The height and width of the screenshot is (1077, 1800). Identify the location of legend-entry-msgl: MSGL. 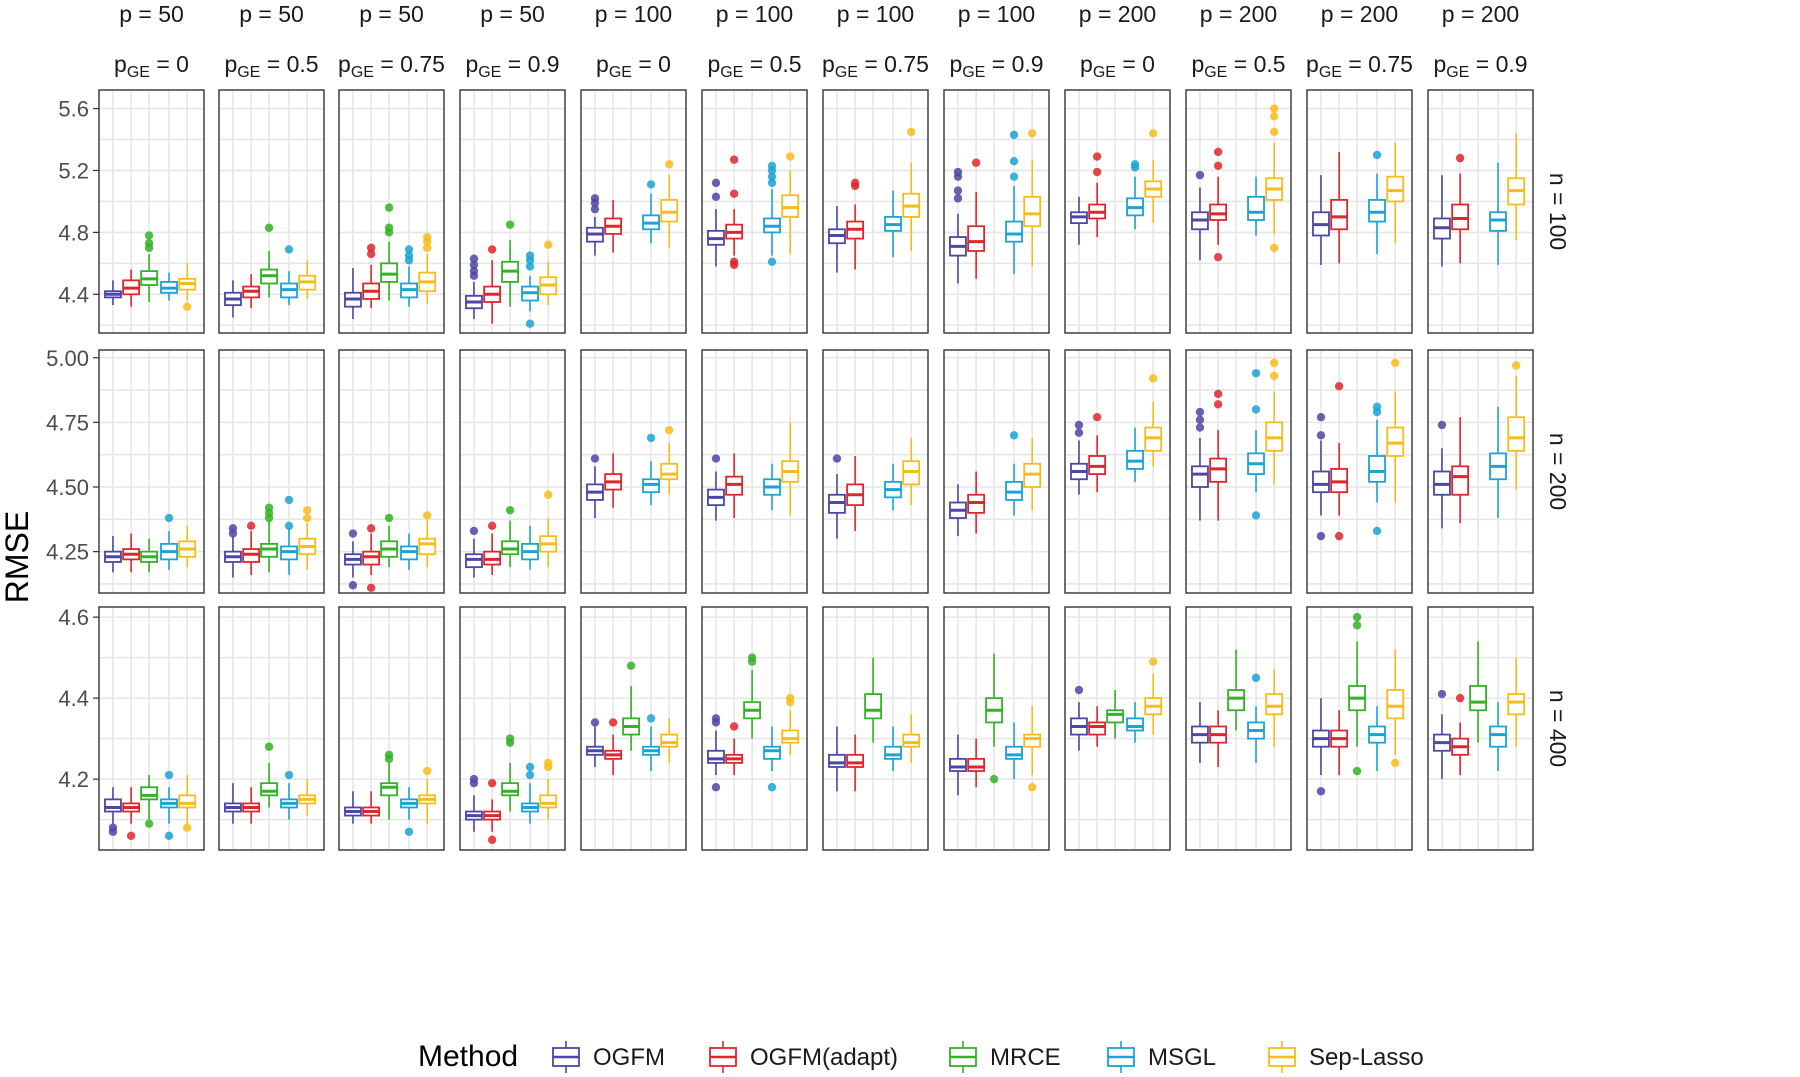
(1161, 1057).